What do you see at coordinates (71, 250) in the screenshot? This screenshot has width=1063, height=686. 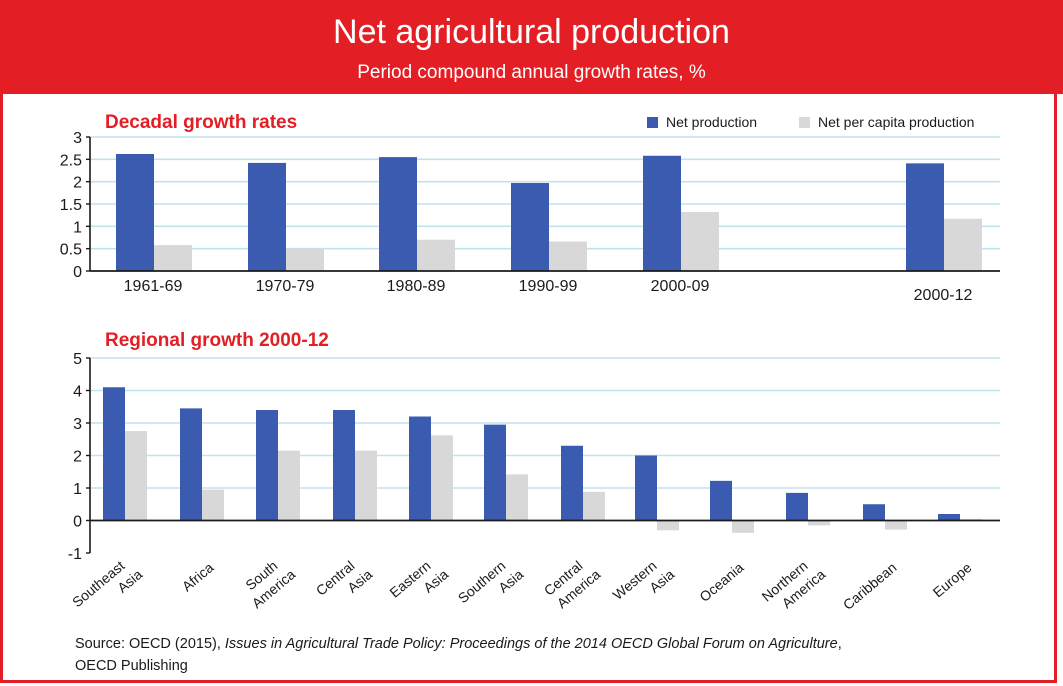 I see `y-tick-label: 0.5` at bounding box center [71, 250].